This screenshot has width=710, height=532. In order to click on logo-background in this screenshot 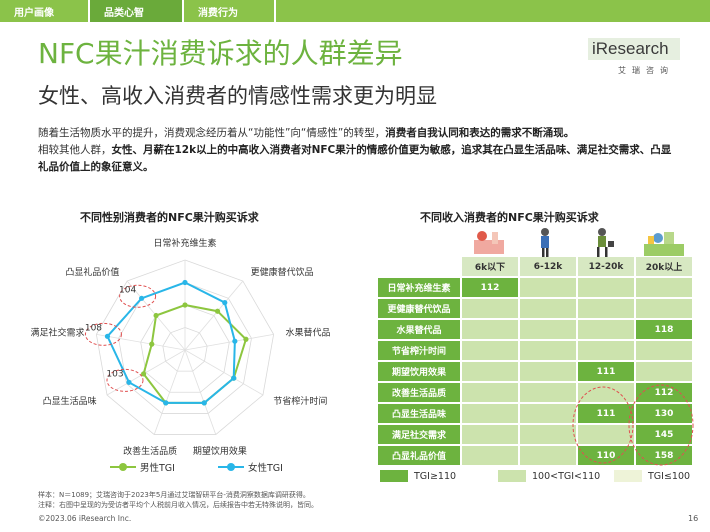, I will do `click(634, 49)`.